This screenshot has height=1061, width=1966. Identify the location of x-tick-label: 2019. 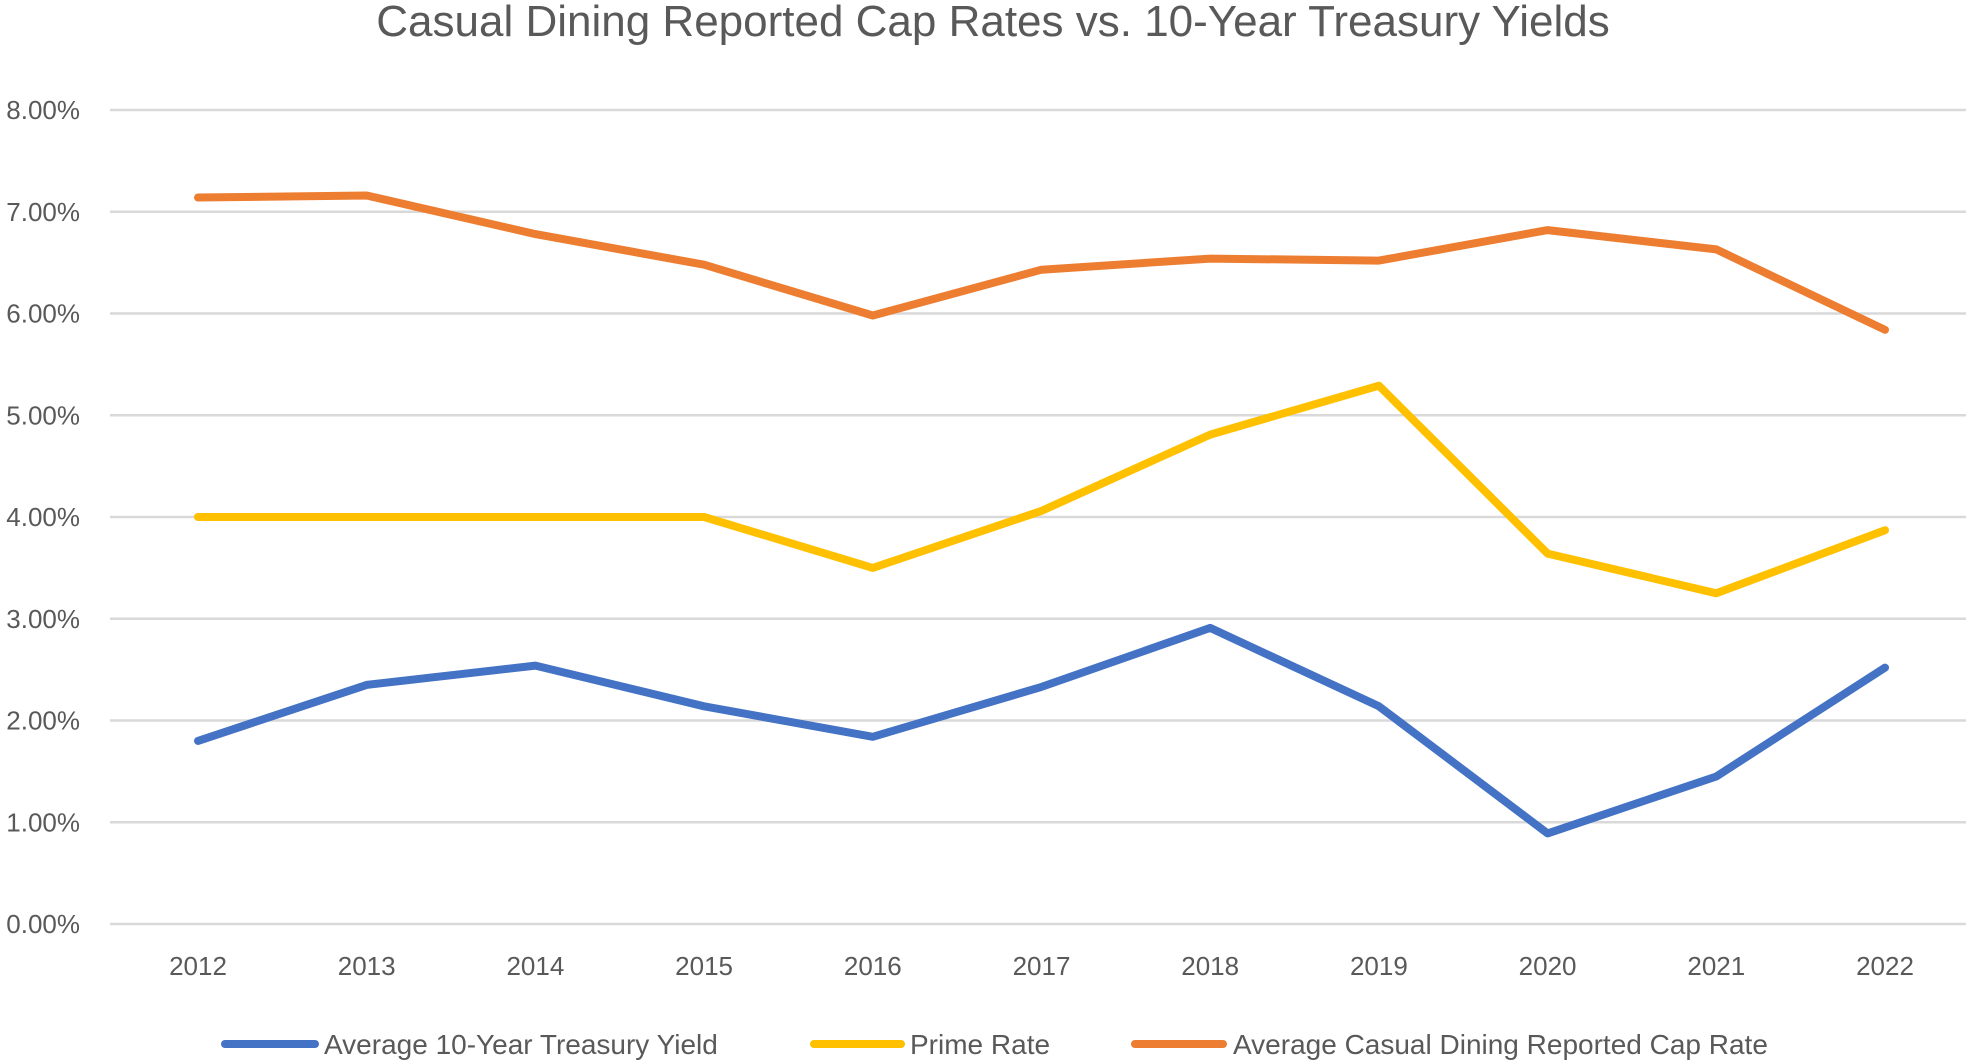
(1379, 966).